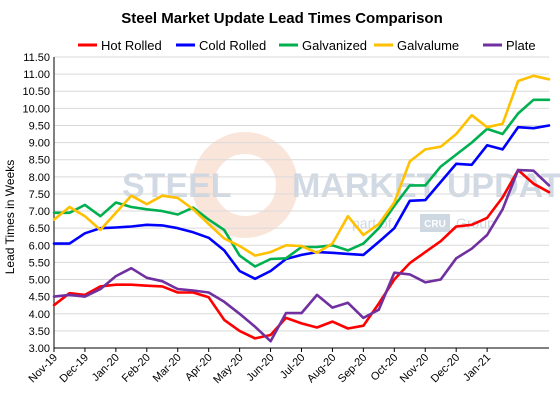  What do you see at coordinates (334, 45) in the screenshot?
I see `legend-label: Galvanized` at bounding box center [334, 45].